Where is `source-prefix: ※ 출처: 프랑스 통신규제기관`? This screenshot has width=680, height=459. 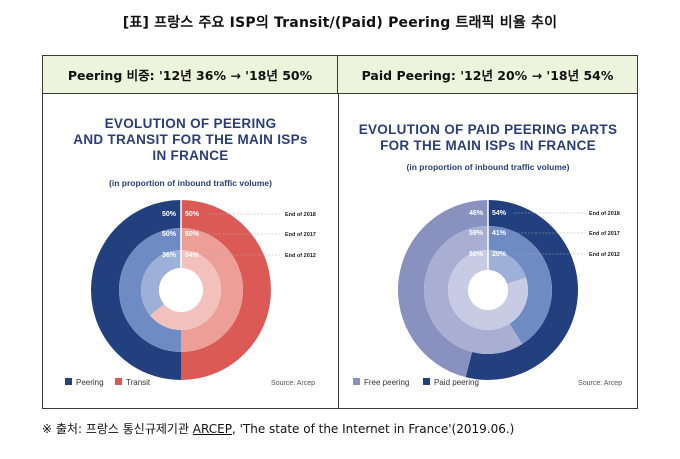 source-prefix: ※ 출처: 프랑스 통신규제기관 is located at coordinates (117, 429).